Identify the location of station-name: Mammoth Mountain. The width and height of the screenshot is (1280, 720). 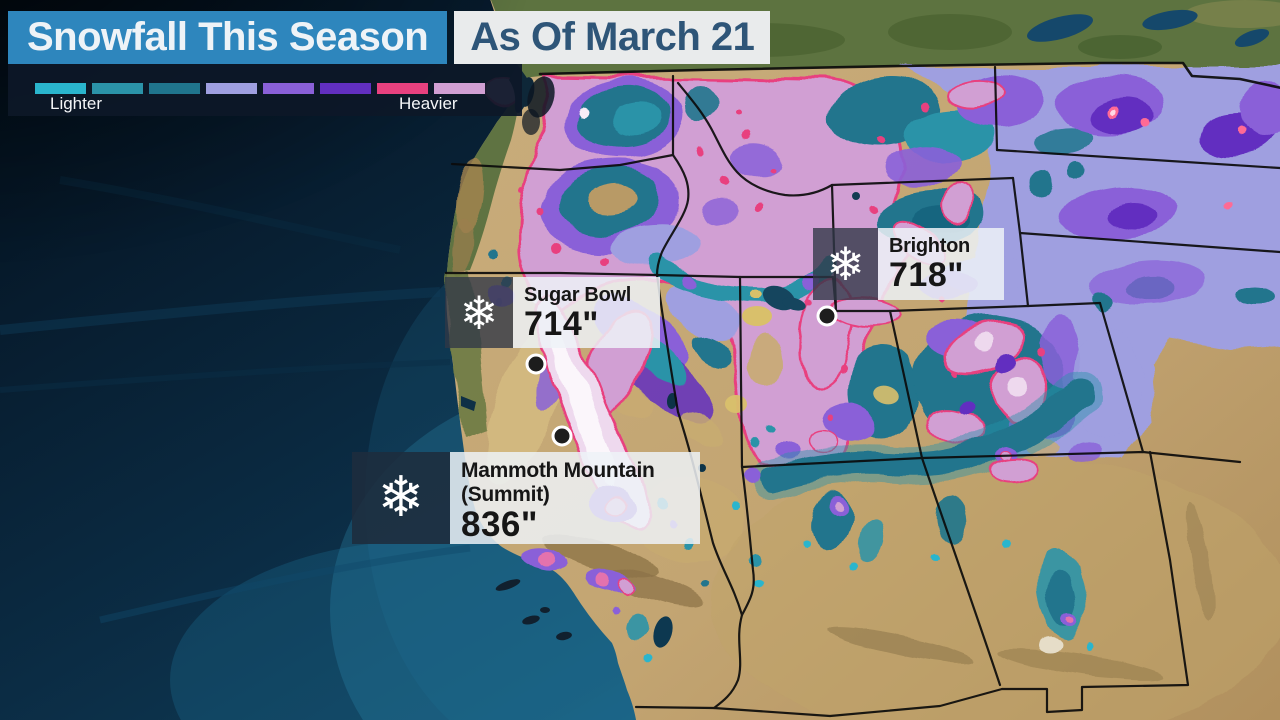
(558, 470).